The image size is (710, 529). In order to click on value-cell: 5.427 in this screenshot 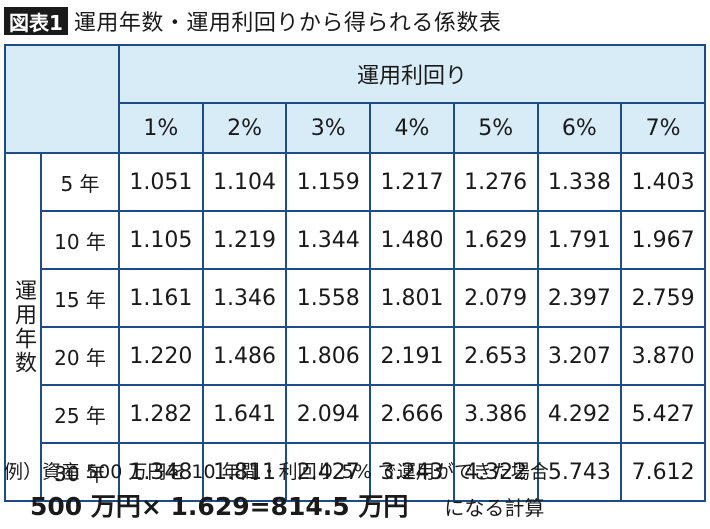, I will do `click(663, 414)`.